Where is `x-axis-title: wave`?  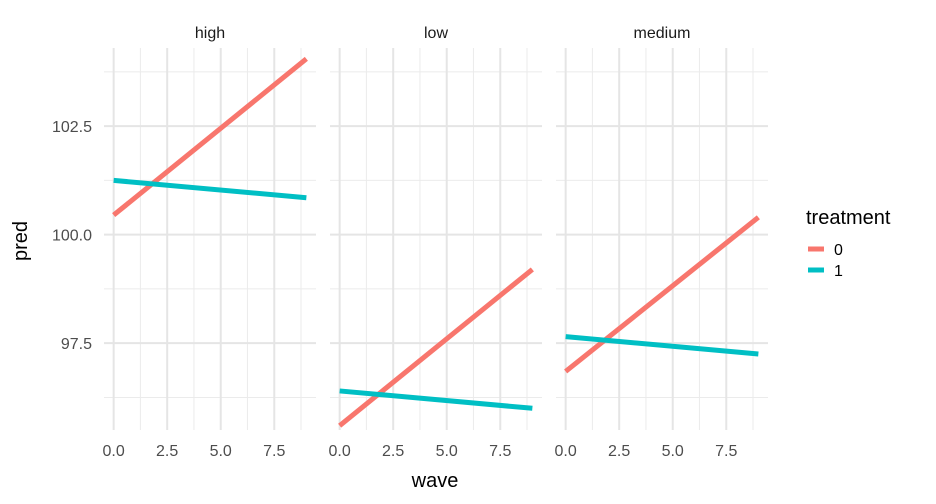 x-axis-title: wave is located at coordinates (435, 481).